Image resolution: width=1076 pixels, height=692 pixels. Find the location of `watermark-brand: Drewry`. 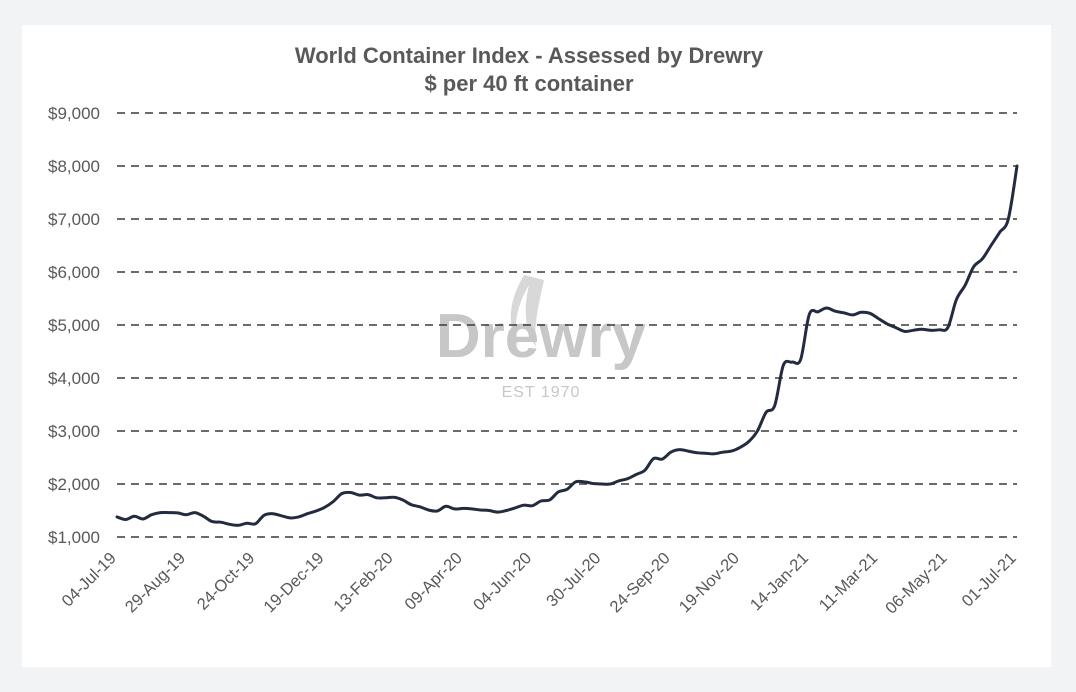

watermark-brand: Drewry is located at coordinates (541, 336).